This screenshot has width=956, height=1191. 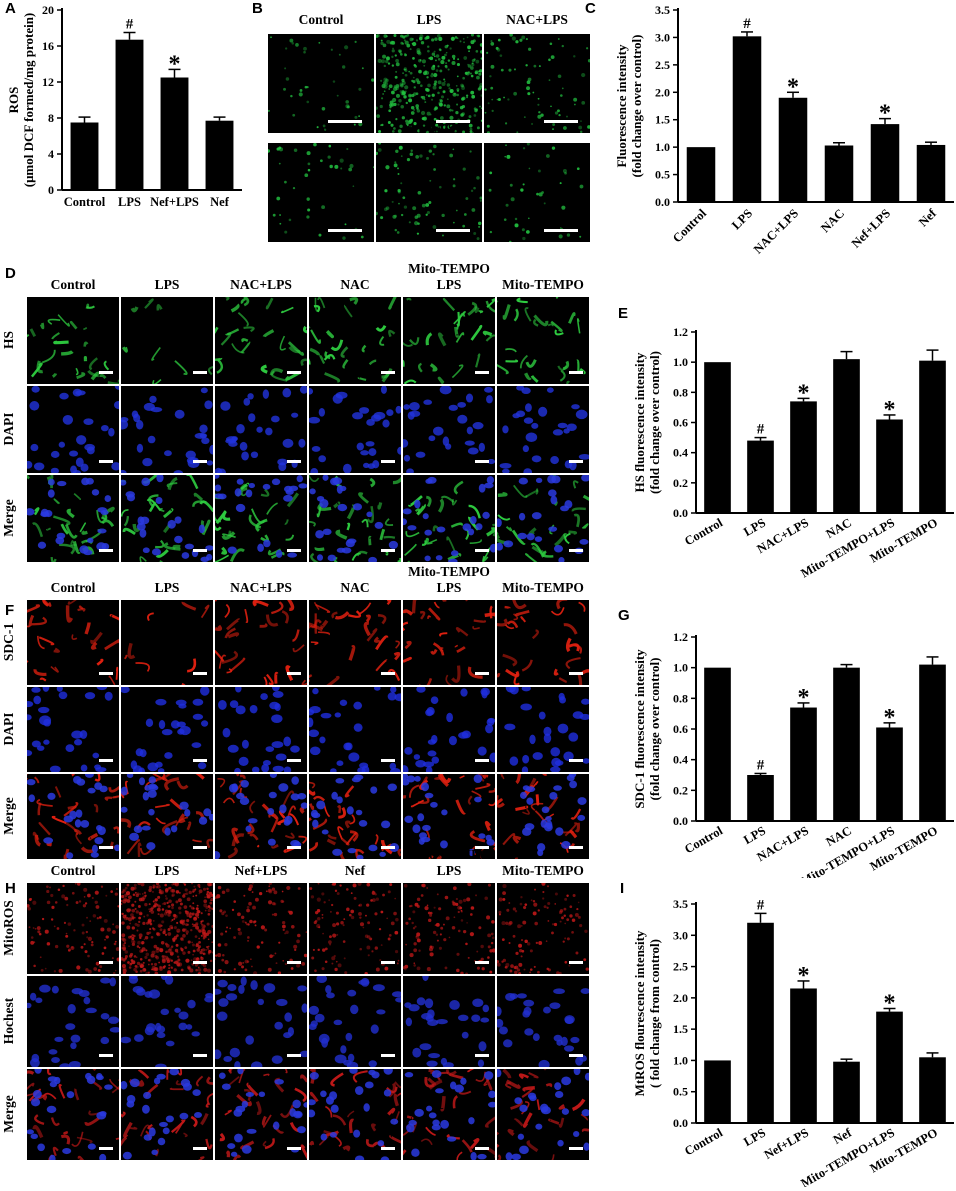 What do you see at coordinates (261, 587) in the screenshot?
I see `column-label: NAC+LPS` at bounding box center [261, 587].